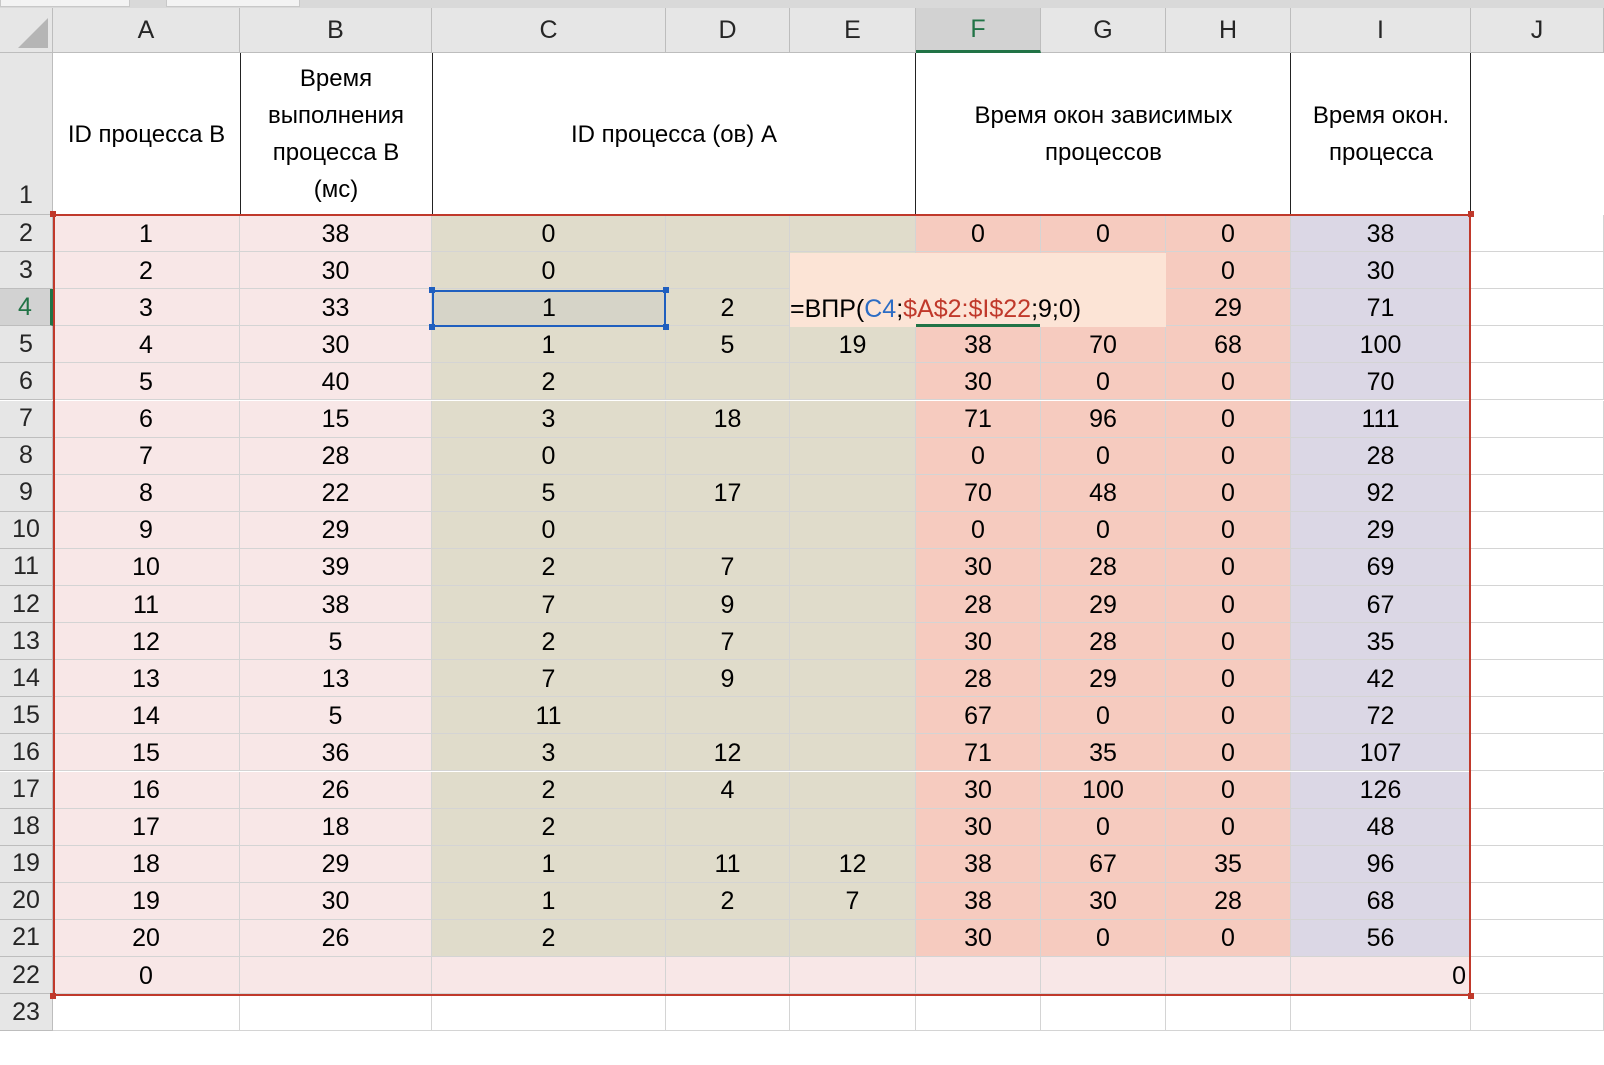  What do you see at coordinates (1228, 419) in the screenshot?
I see `cell-h7: 0` at bounding box center [1228, 419].